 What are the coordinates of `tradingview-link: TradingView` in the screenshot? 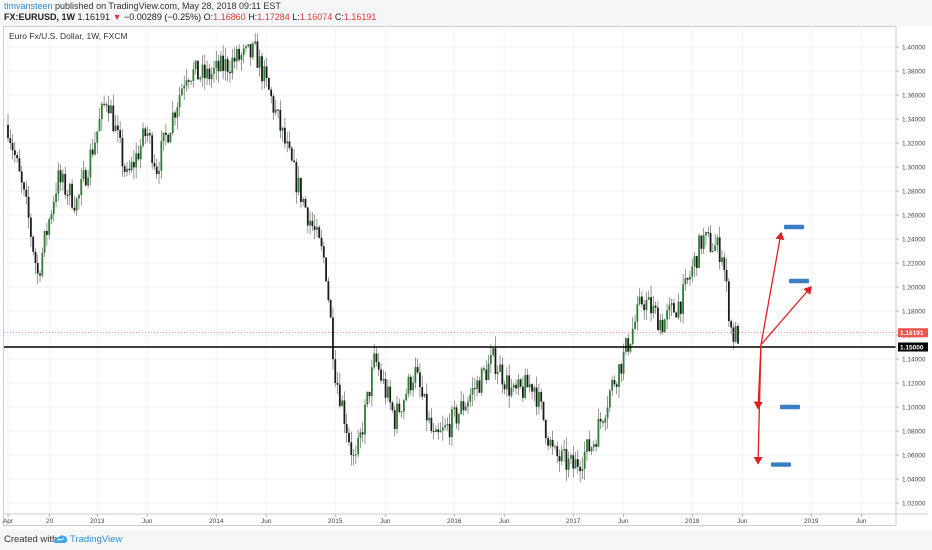 It's located at (96, 539).